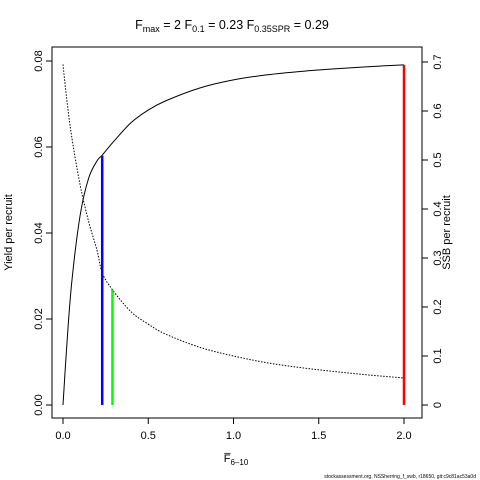 This screenshot has height=480, width=480. Describe the element at coordinates (9, 232) in the screenshot. I see `y-axis-left-label: Yield per recruit` at that location.